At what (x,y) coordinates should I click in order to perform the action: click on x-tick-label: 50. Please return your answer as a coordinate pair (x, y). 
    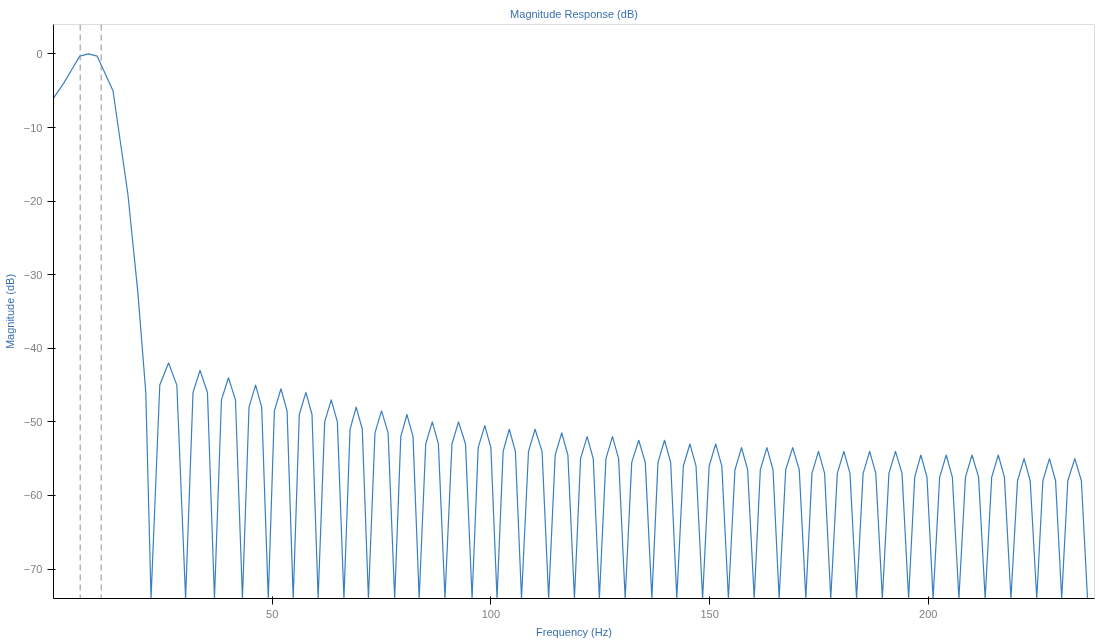
    Looking at the image, I should click on (272, 613).